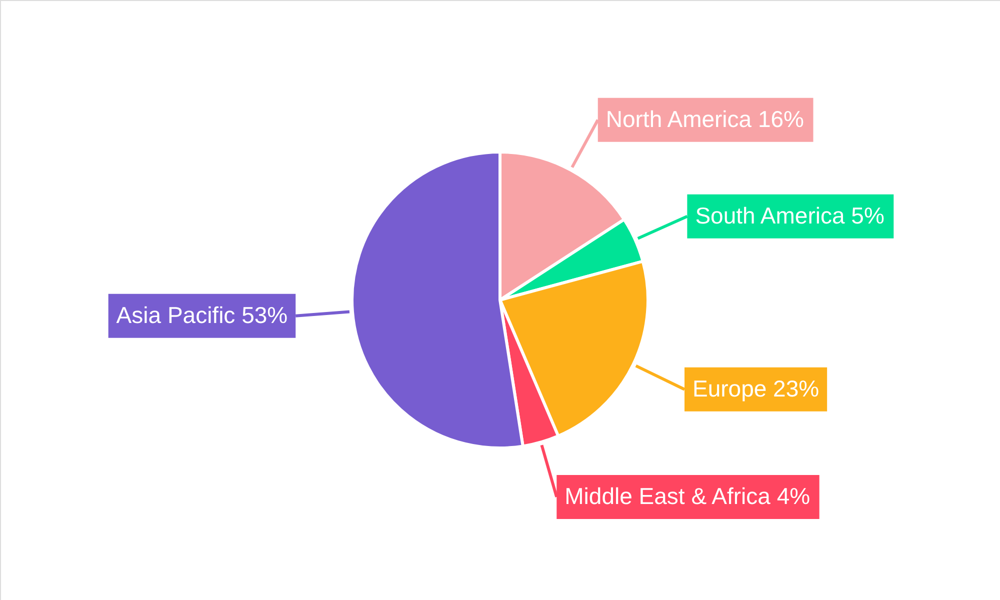 The width and height of the screenshot is (1000, 600). I want to click on slice-label: North America 16%, so click(705, 119).